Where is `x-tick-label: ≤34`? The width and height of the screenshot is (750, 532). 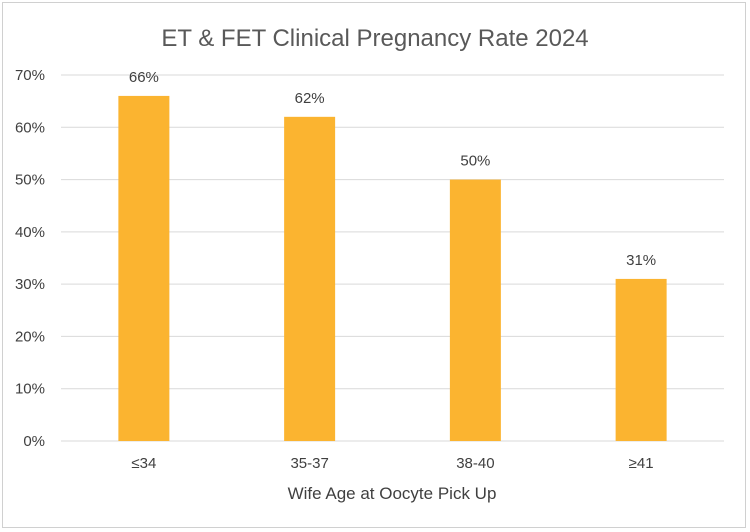 x-tick-label: ≤34 is located at coordinates (143, 463).